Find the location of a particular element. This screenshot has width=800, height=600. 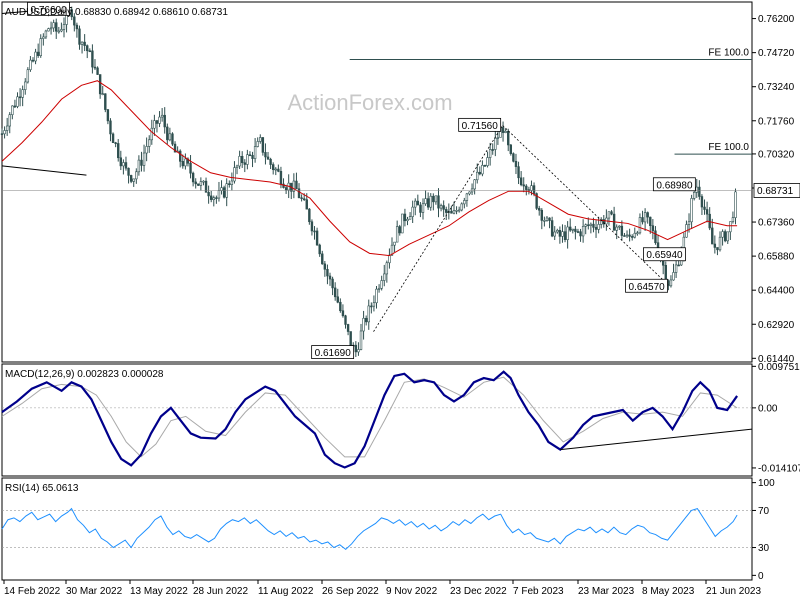

price-annotation-label: 0.64570 is located at coordinates (647, 287).